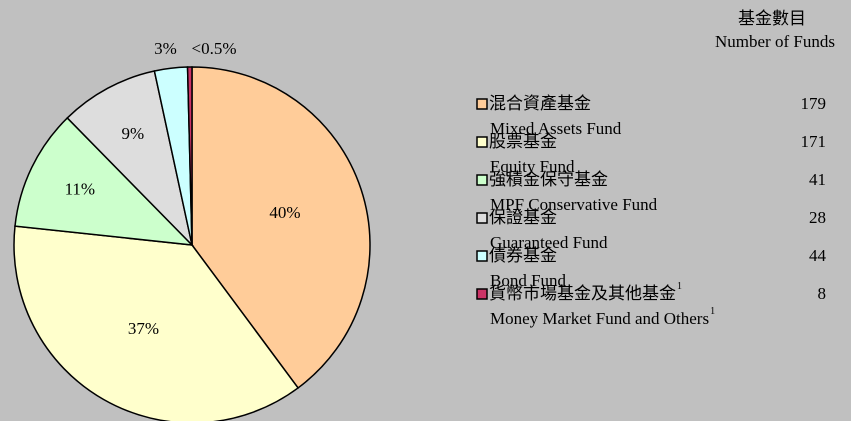 The image size is (851, 421). Describe the element at coordinates (814, 141) in the screenshot. I see `fund-count: 171` at that location.